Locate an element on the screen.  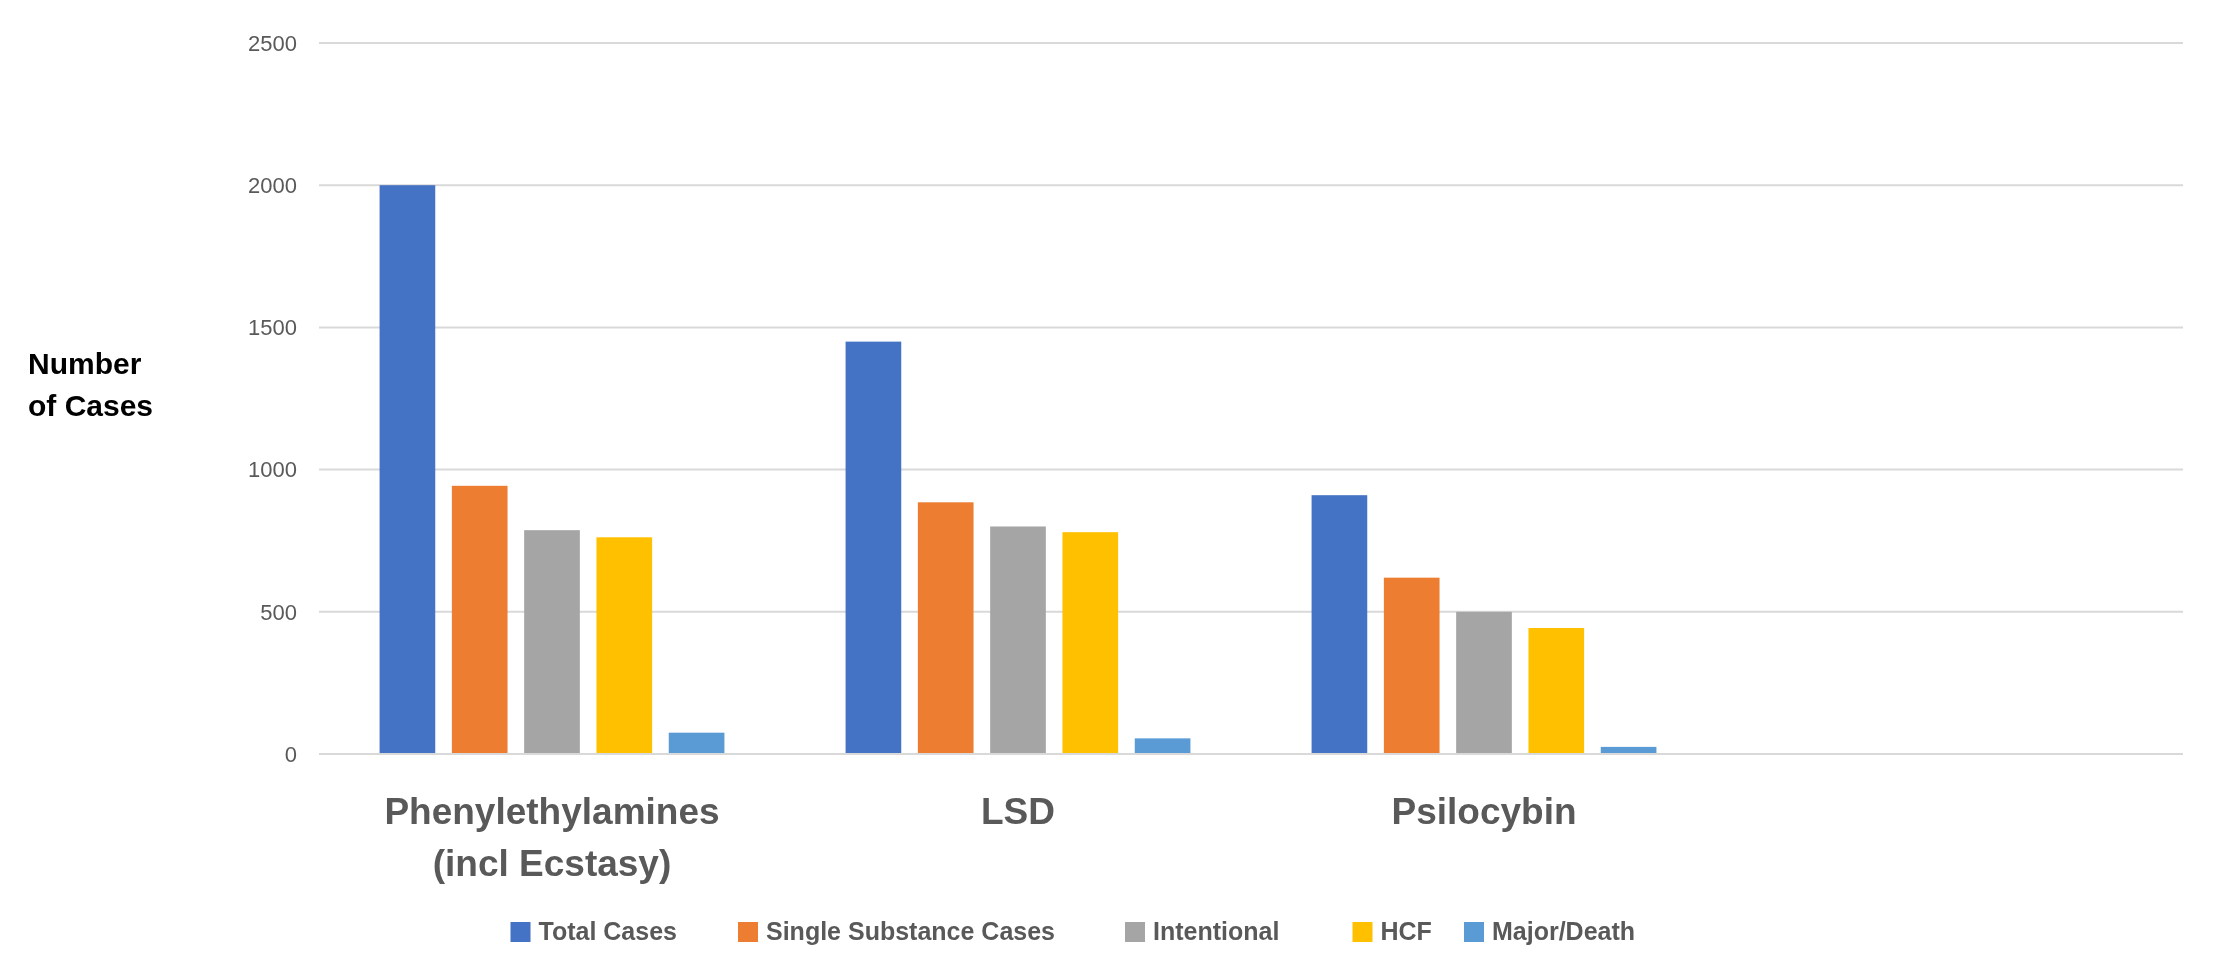
x-tick-label: Phenylethylamines (incl Ecstasy) is located at coordinates (552, 837).